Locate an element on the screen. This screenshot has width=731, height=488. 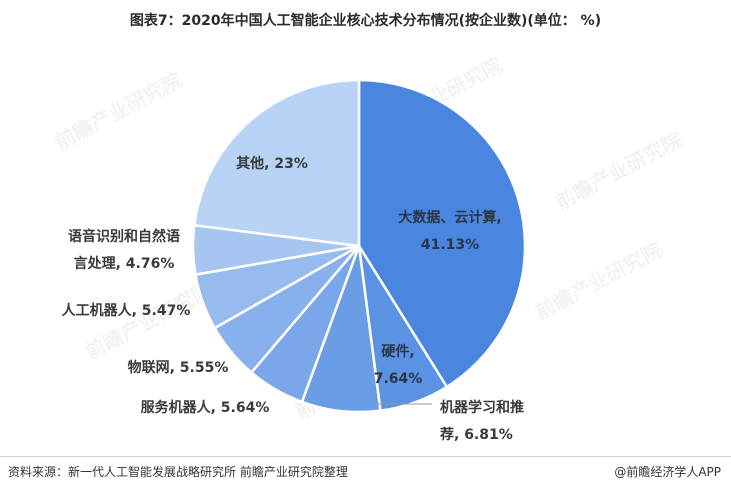
footer: 资料来源：新一代人工智能发展战略研究所 前瞻产业研究院整理 @前瞻经济学人APP is located at coordinates (365, 472).